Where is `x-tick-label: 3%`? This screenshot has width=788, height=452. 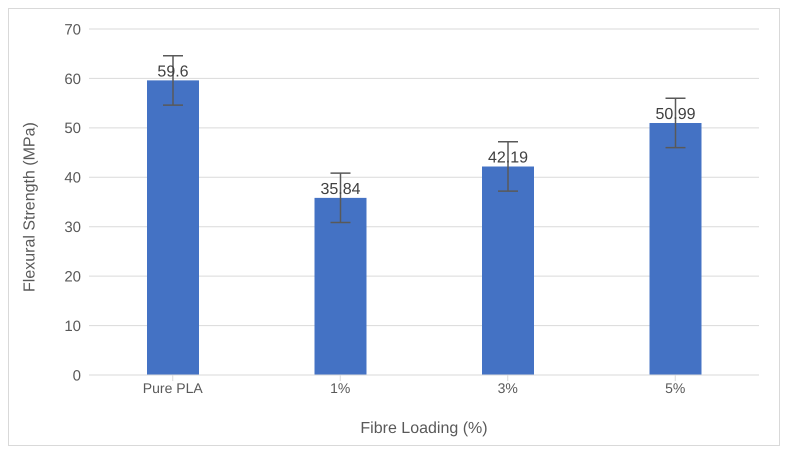
x-tick-label: 3% is located at coordinates (508, 388).